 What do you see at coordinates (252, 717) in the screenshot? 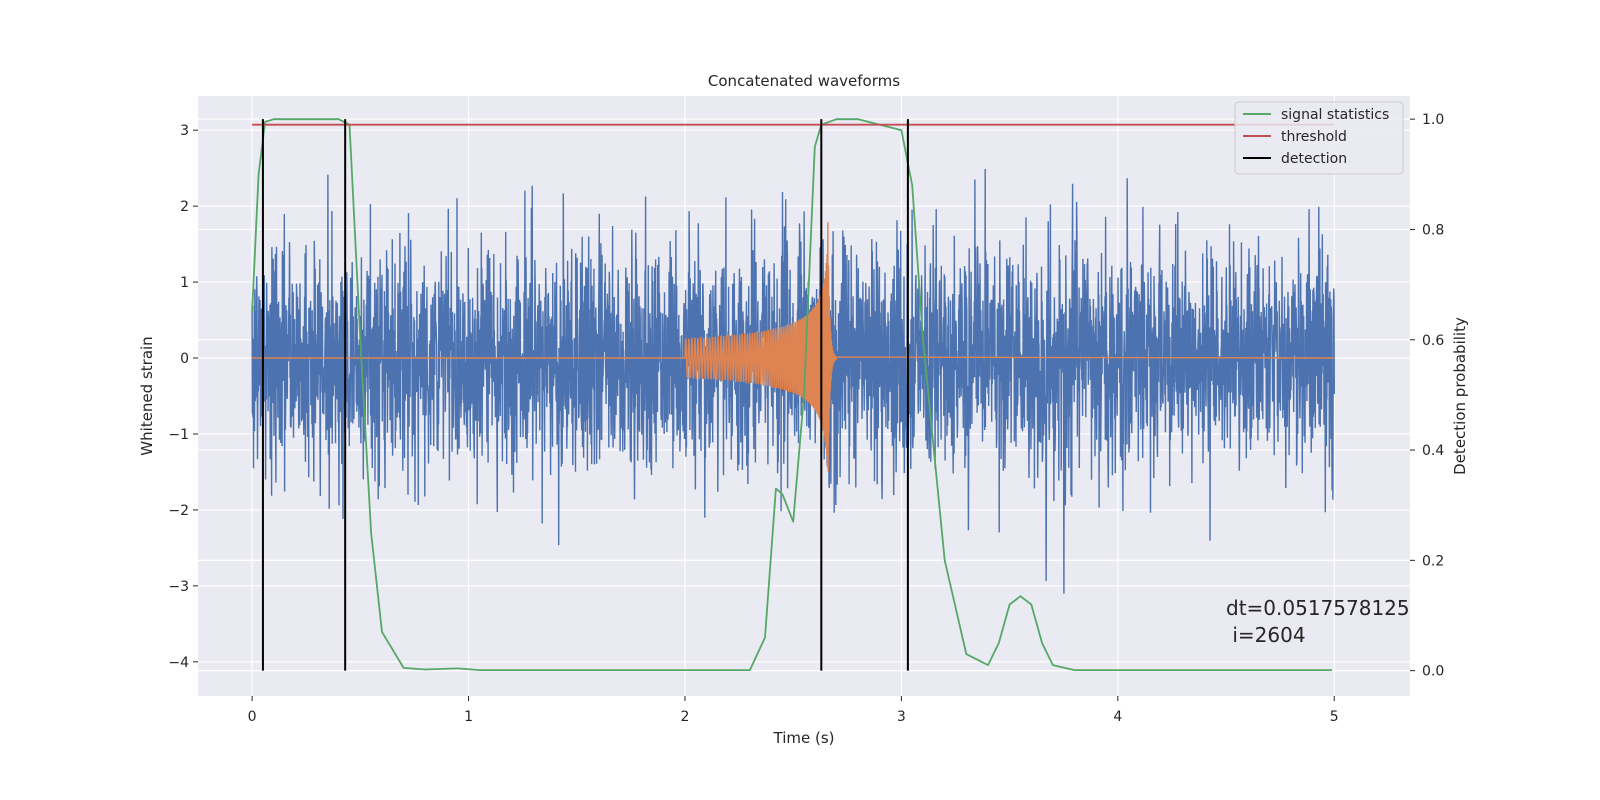
I see `x-tick-label: 0` at bounding box center [252, 717].